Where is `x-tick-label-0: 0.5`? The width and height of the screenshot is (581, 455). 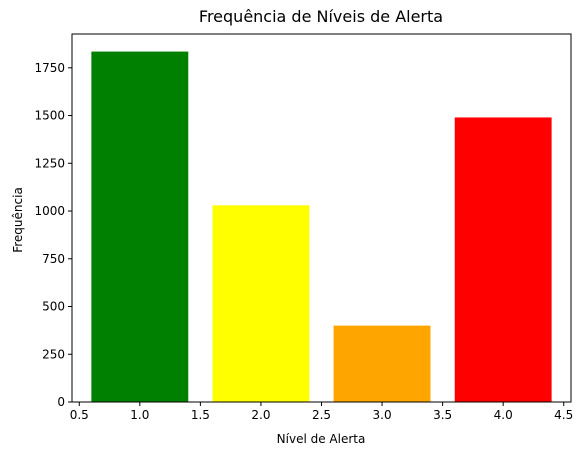 x-tick-label-0: 0.5 is located at coordinates (79, 415).